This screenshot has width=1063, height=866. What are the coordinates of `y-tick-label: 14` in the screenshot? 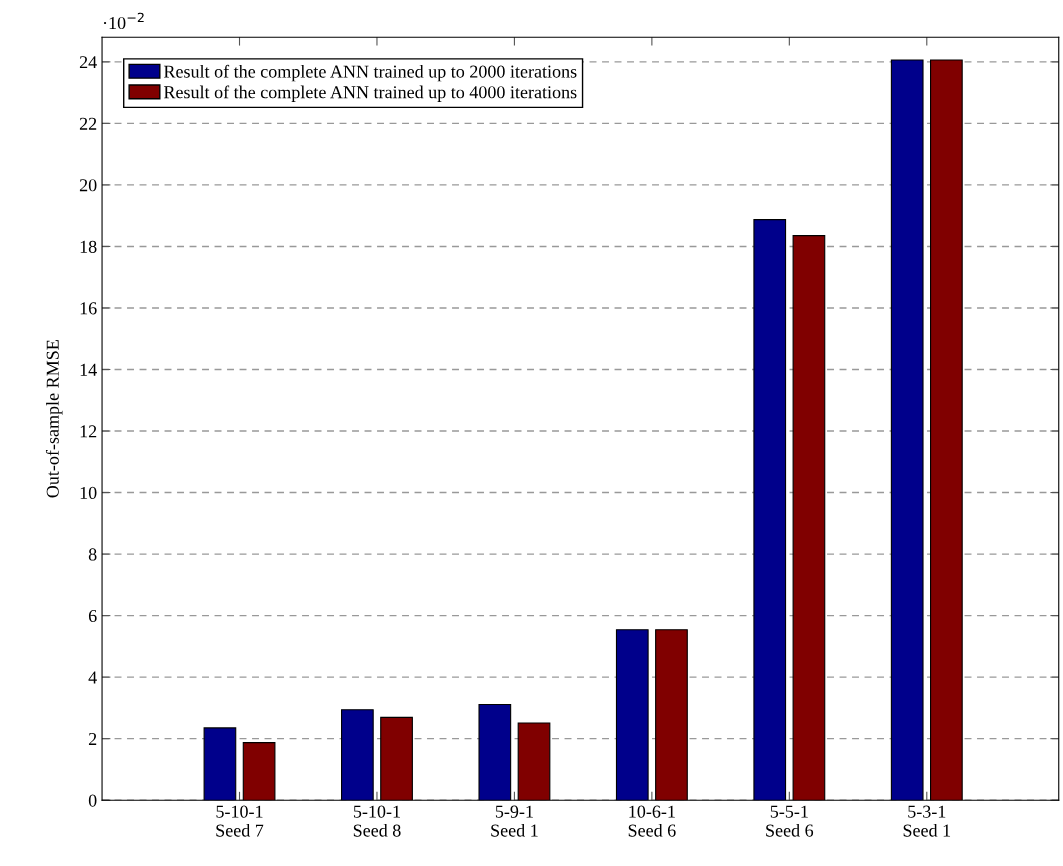 It's located at (88, 369).